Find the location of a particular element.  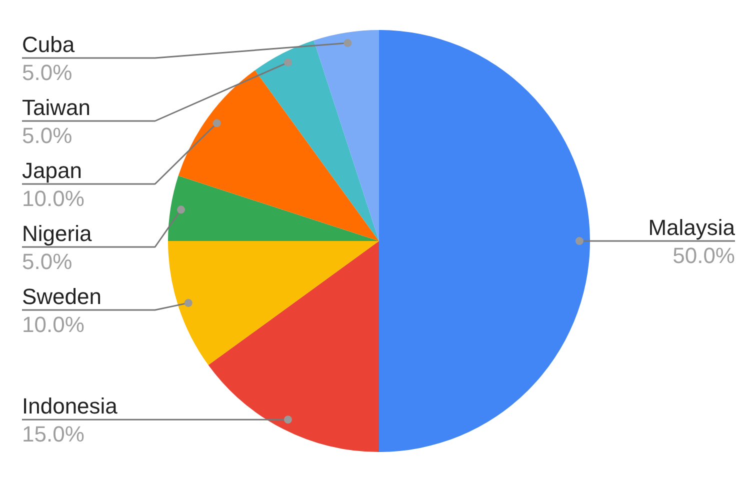

slice-label: Cuba is located at coordinates (49, 44).